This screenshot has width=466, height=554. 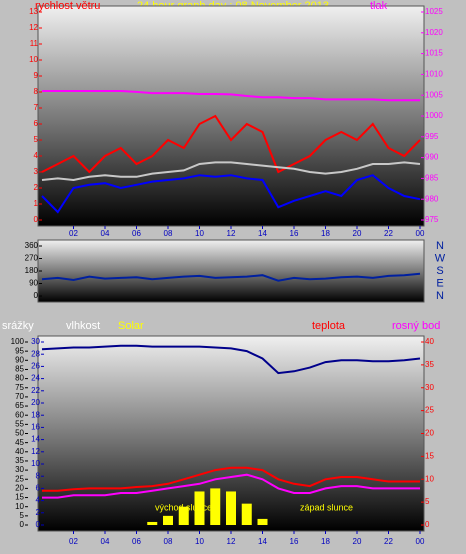 What do you see at coordinates (432, 219) in the screenshot?
I see `y-tick-label: 975` at bounding box center [432, 219].